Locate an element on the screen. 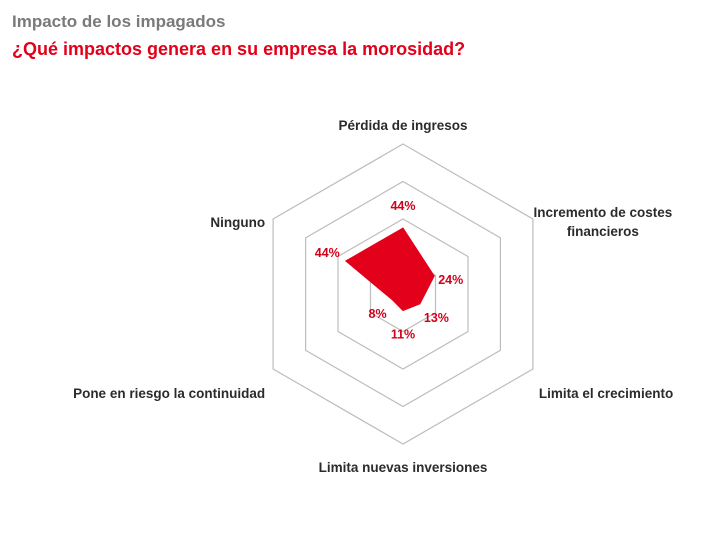 The height and width of the screenshot is (536, 725). axis-label-line: Pone en riesgo la continuidad is located at coordinates (169, 393).